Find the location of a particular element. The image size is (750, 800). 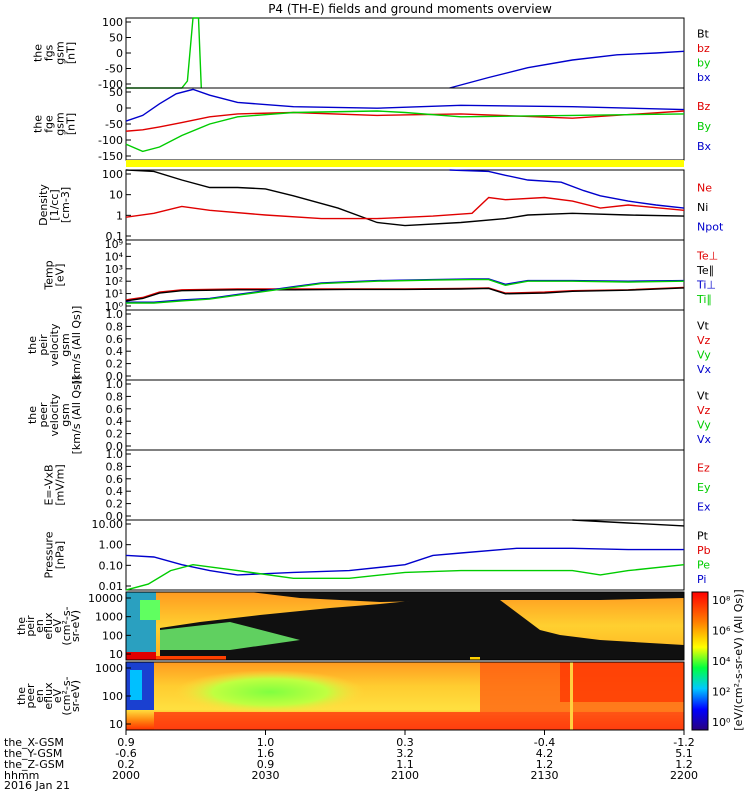

ytick-label: 1.00 is located at coordinates (111, 545).